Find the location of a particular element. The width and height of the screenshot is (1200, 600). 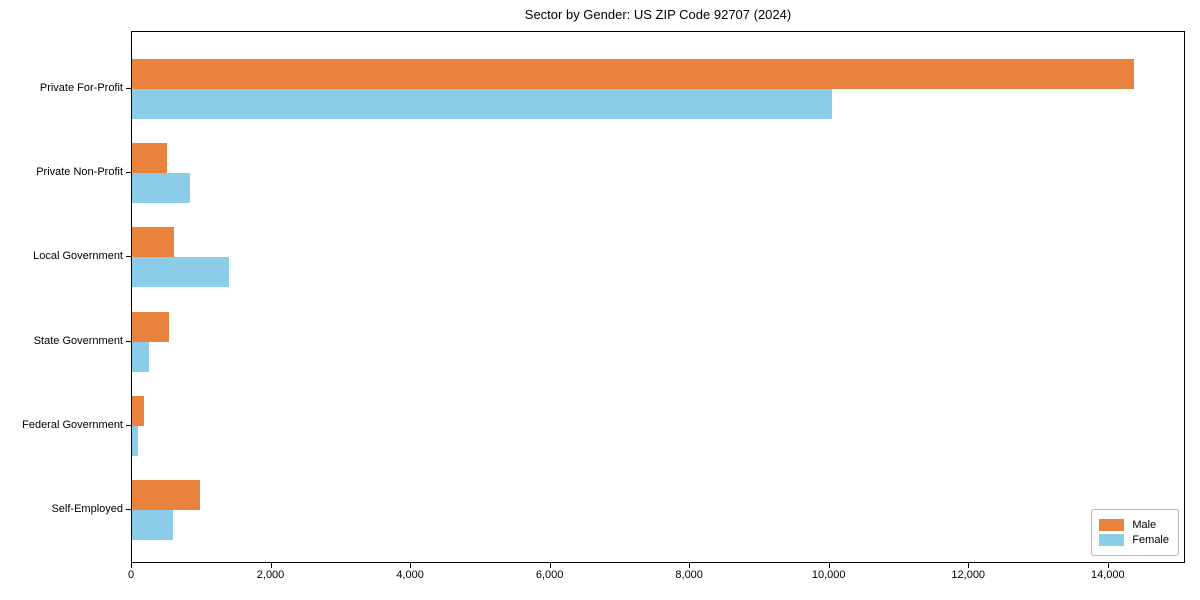

bar-female-state-government is located at coordinates (141, 356).